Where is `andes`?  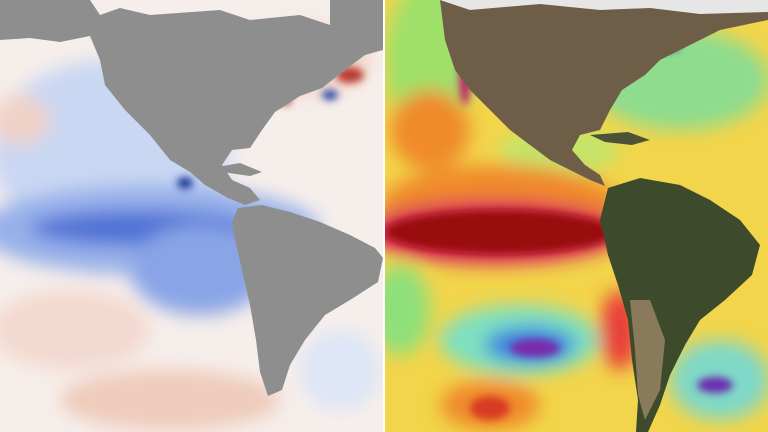
andes is located at coordinates (647, 360).